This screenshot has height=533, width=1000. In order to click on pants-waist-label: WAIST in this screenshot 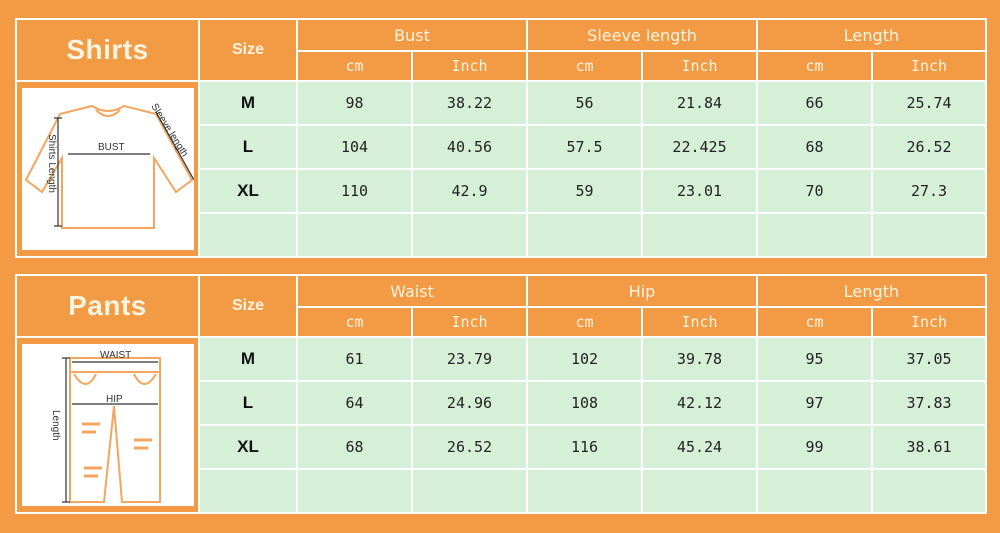, I will do `click(115, 355)`.